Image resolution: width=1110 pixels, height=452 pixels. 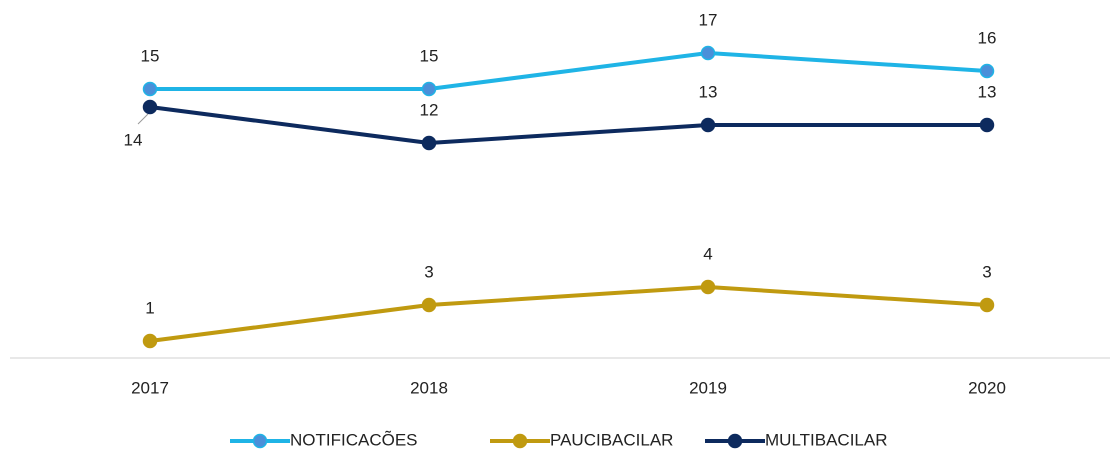 What do you see at coordinates (708, 387) in the screenshot?
I see `x-tick-label: 2019` at bounding box center [708, 387].